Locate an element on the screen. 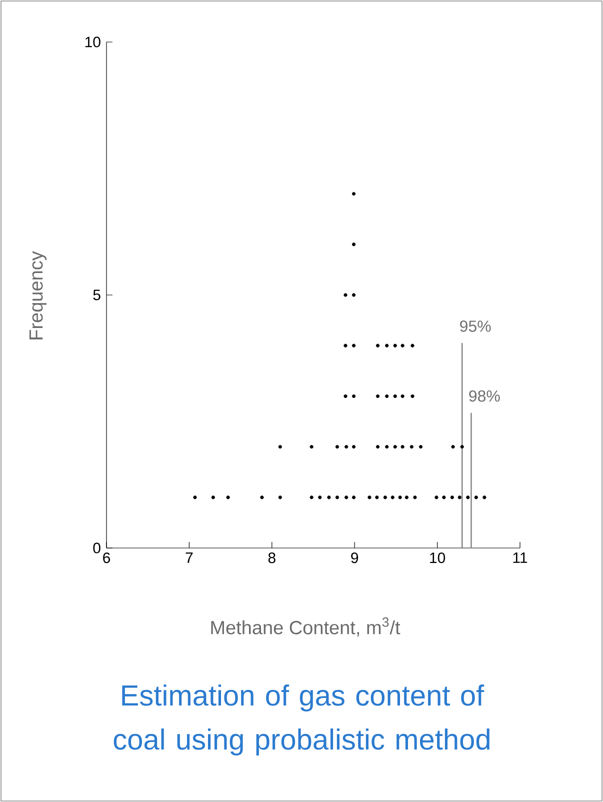 The height and width of the screenshot is (802, 603). y-axis-title: Frequency is located at coordinates (37, 295).